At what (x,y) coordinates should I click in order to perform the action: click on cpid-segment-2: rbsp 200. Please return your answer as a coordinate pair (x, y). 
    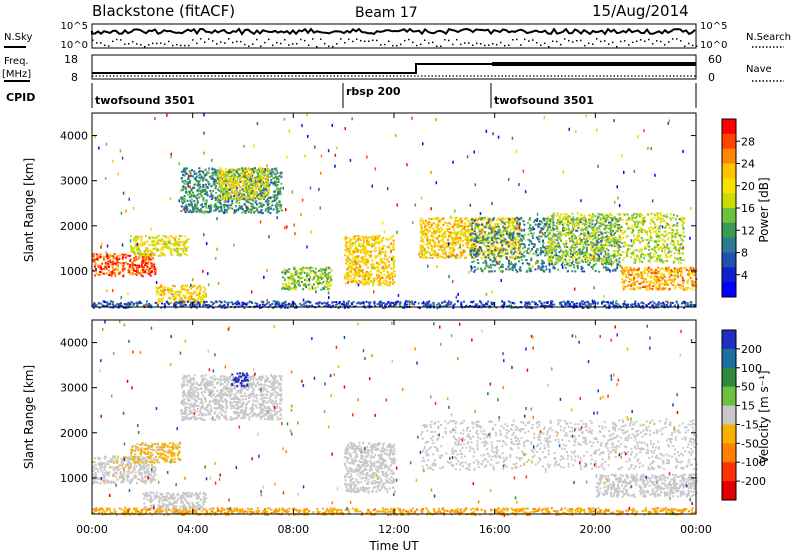
    Looking at the image, I should click on (373, 91).